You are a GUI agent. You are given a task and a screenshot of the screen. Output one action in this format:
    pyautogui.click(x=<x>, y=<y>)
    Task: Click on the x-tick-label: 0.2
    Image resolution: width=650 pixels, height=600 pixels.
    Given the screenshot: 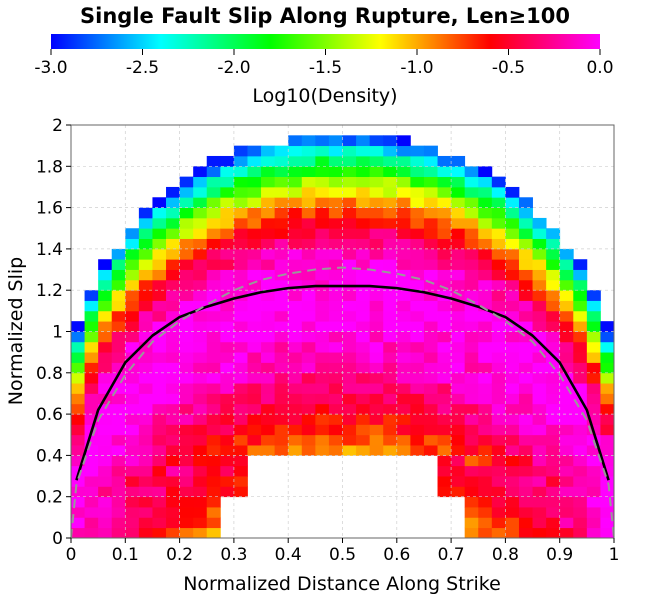 What is the action you would take?
    pyautogui.click(x=179, y=555)
    